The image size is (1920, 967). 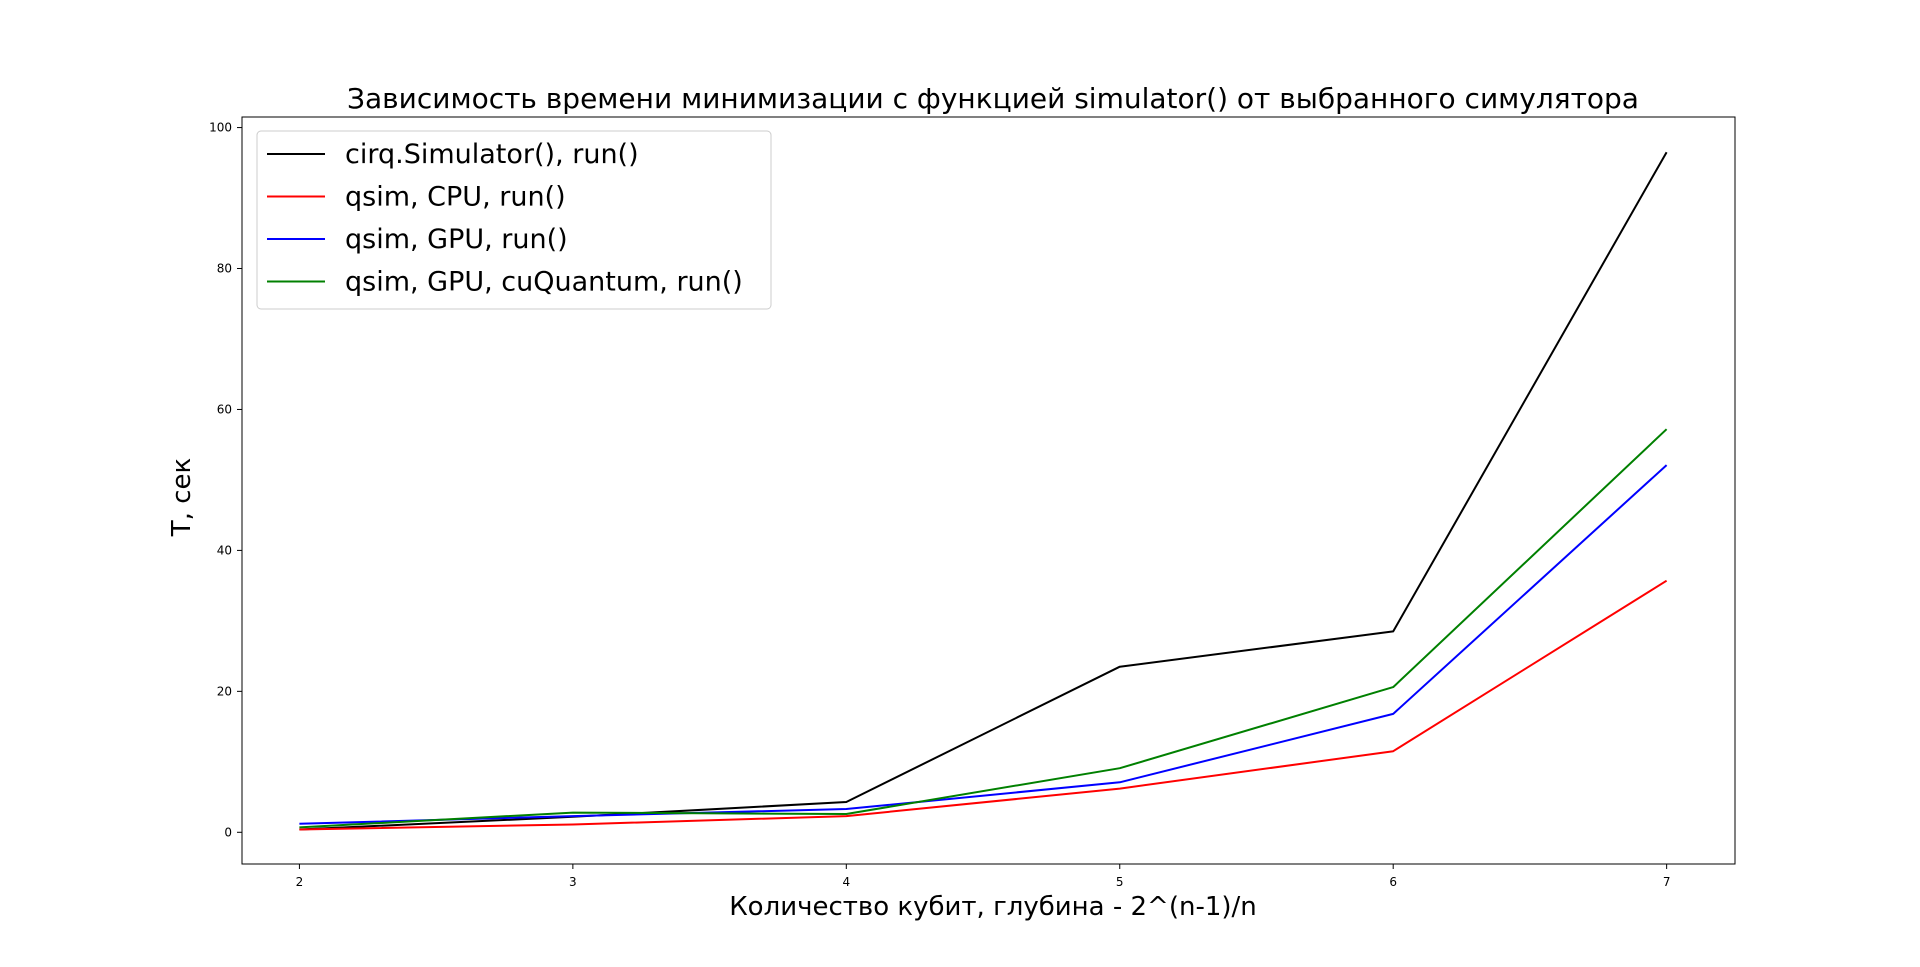 What do you see at coordinates (224, 550) in the screenshot?
I see `y-tick-label: 40` at bounding box center [224, 550].